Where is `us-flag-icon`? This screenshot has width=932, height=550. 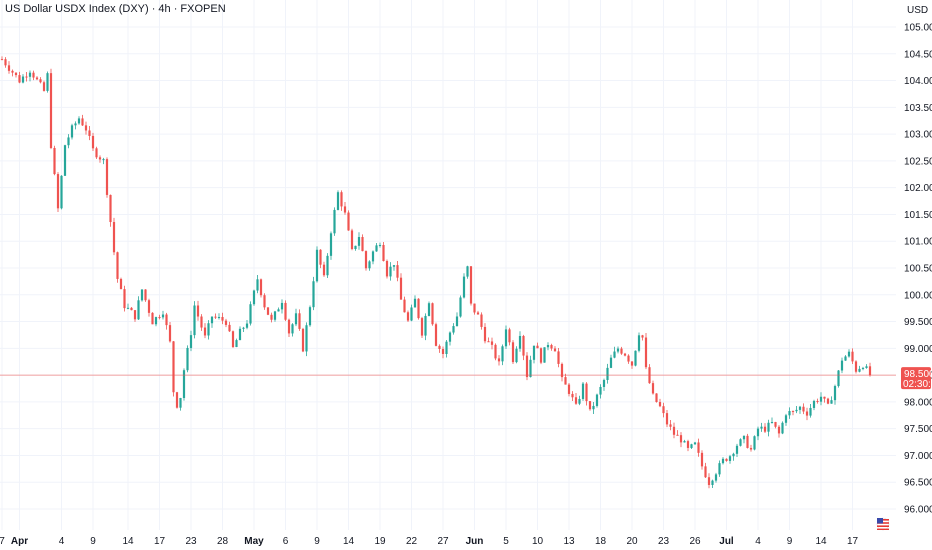
us-flag-icon is located at coordinates (883, 524).